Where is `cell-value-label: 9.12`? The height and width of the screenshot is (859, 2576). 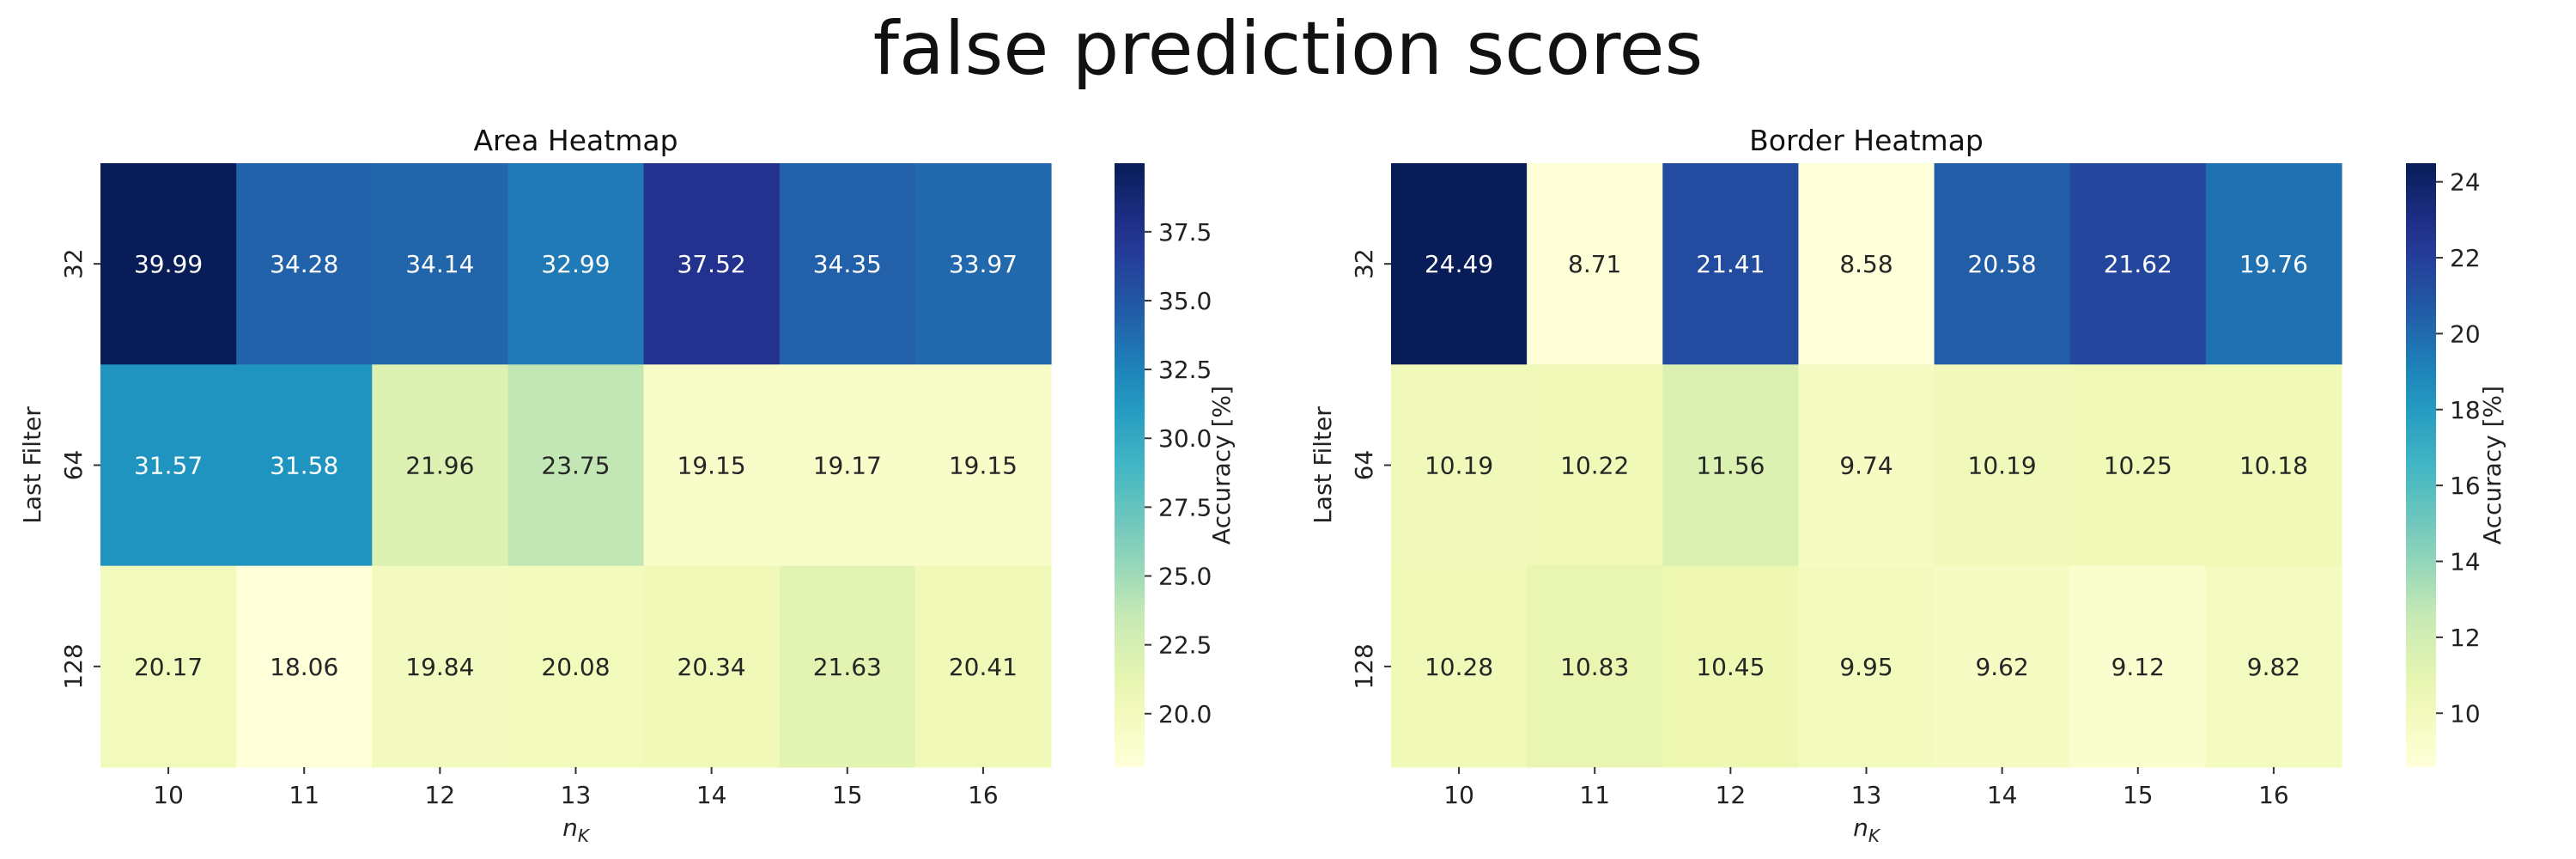 cell-value-label: 9.12 is located at coordinates (2138, 667).